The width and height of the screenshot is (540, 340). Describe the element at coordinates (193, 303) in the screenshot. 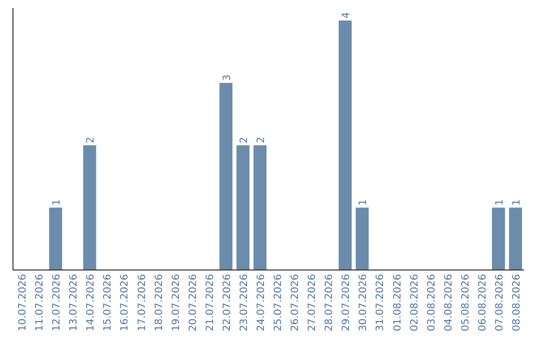

I see `x-tick-label: 20.07.2026` at that location.